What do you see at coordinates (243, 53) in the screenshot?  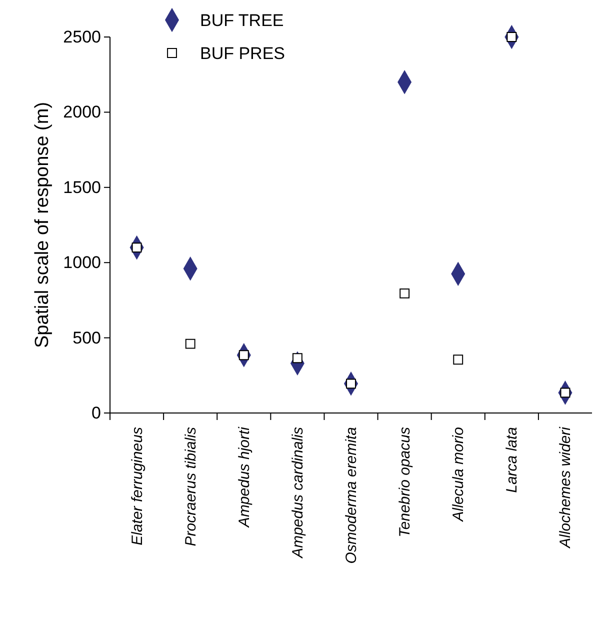 I see `legend-label: BUF PRES` at bounding box center [243, 53].